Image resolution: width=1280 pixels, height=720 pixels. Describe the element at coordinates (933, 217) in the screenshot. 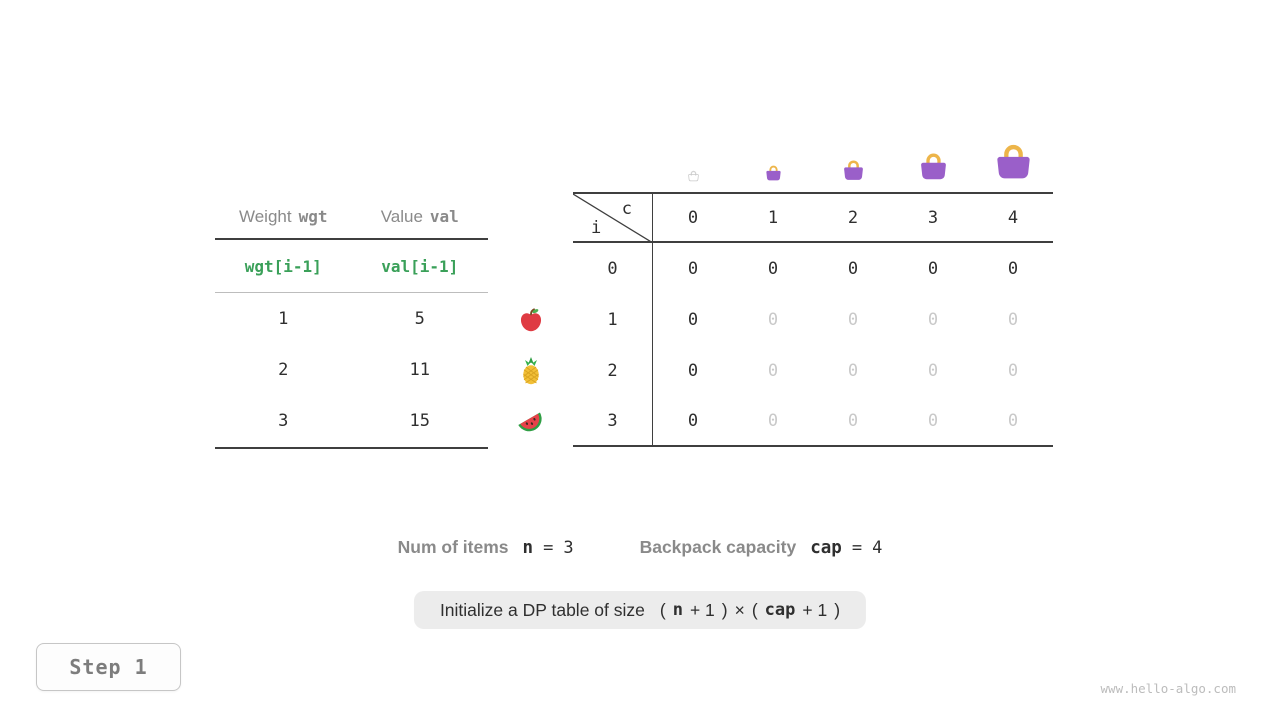

I see `dp-col-header: 3` at that location.